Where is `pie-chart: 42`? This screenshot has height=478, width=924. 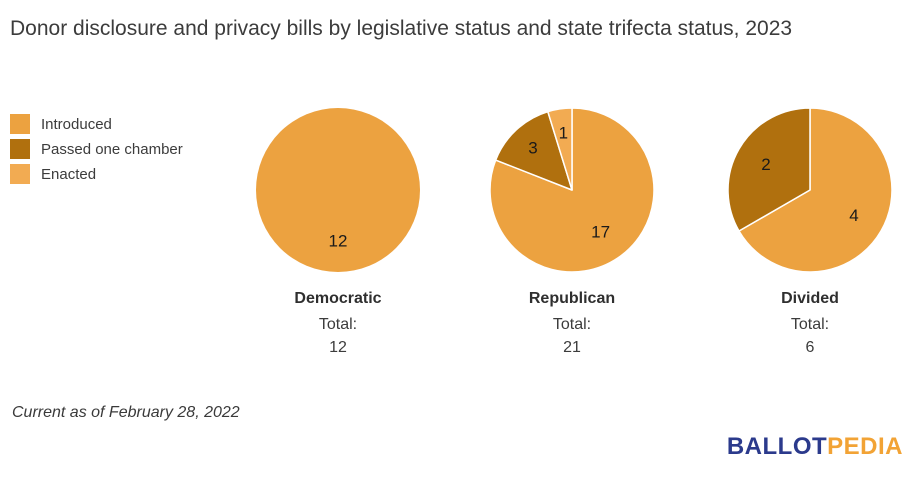
pie-chart: 42 is located at coordinates (810, 190).